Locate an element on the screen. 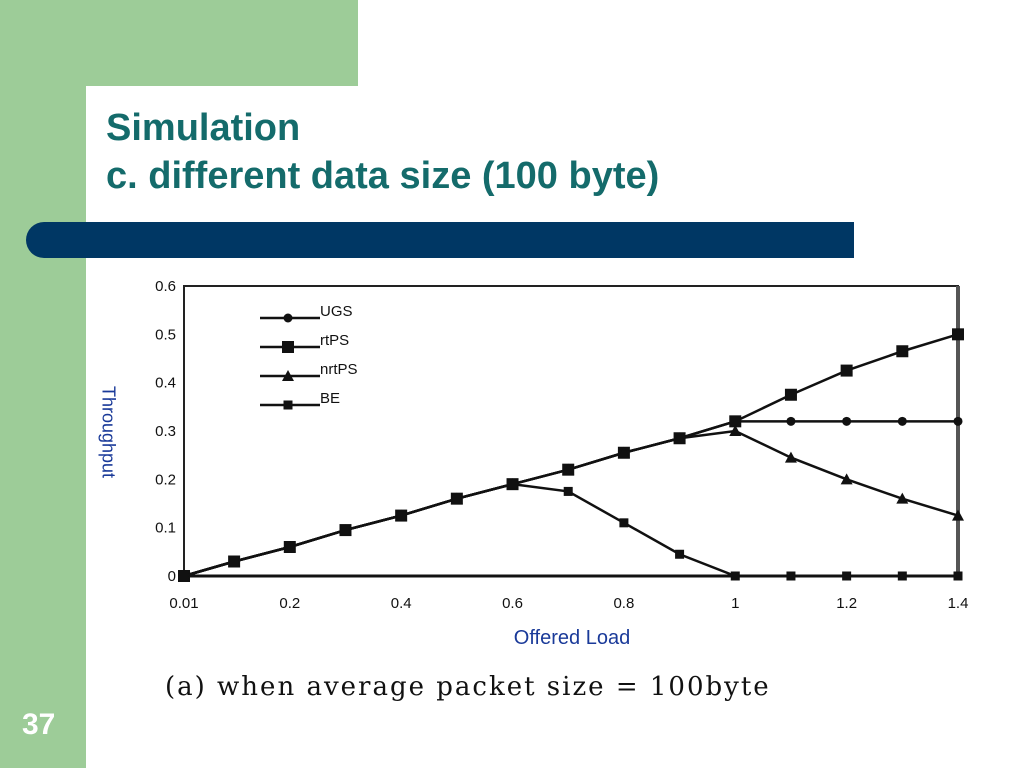 The image size is (1024, 768). y-tick-label: 0.3 is located at coordinates (165, 431).